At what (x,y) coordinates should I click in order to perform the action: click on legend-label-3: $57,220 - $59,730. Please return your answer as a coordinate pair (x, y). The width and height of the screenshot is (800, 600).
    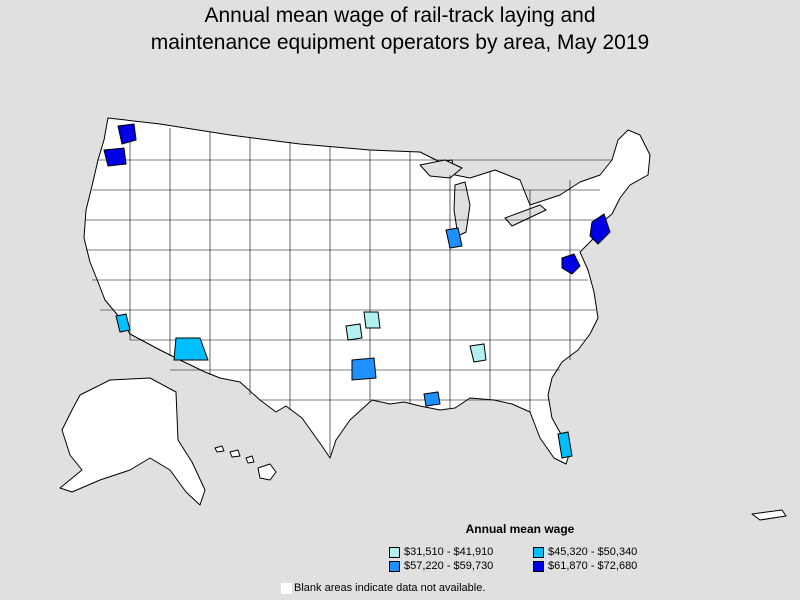
    Looking at the image, I should click on (449, 566).